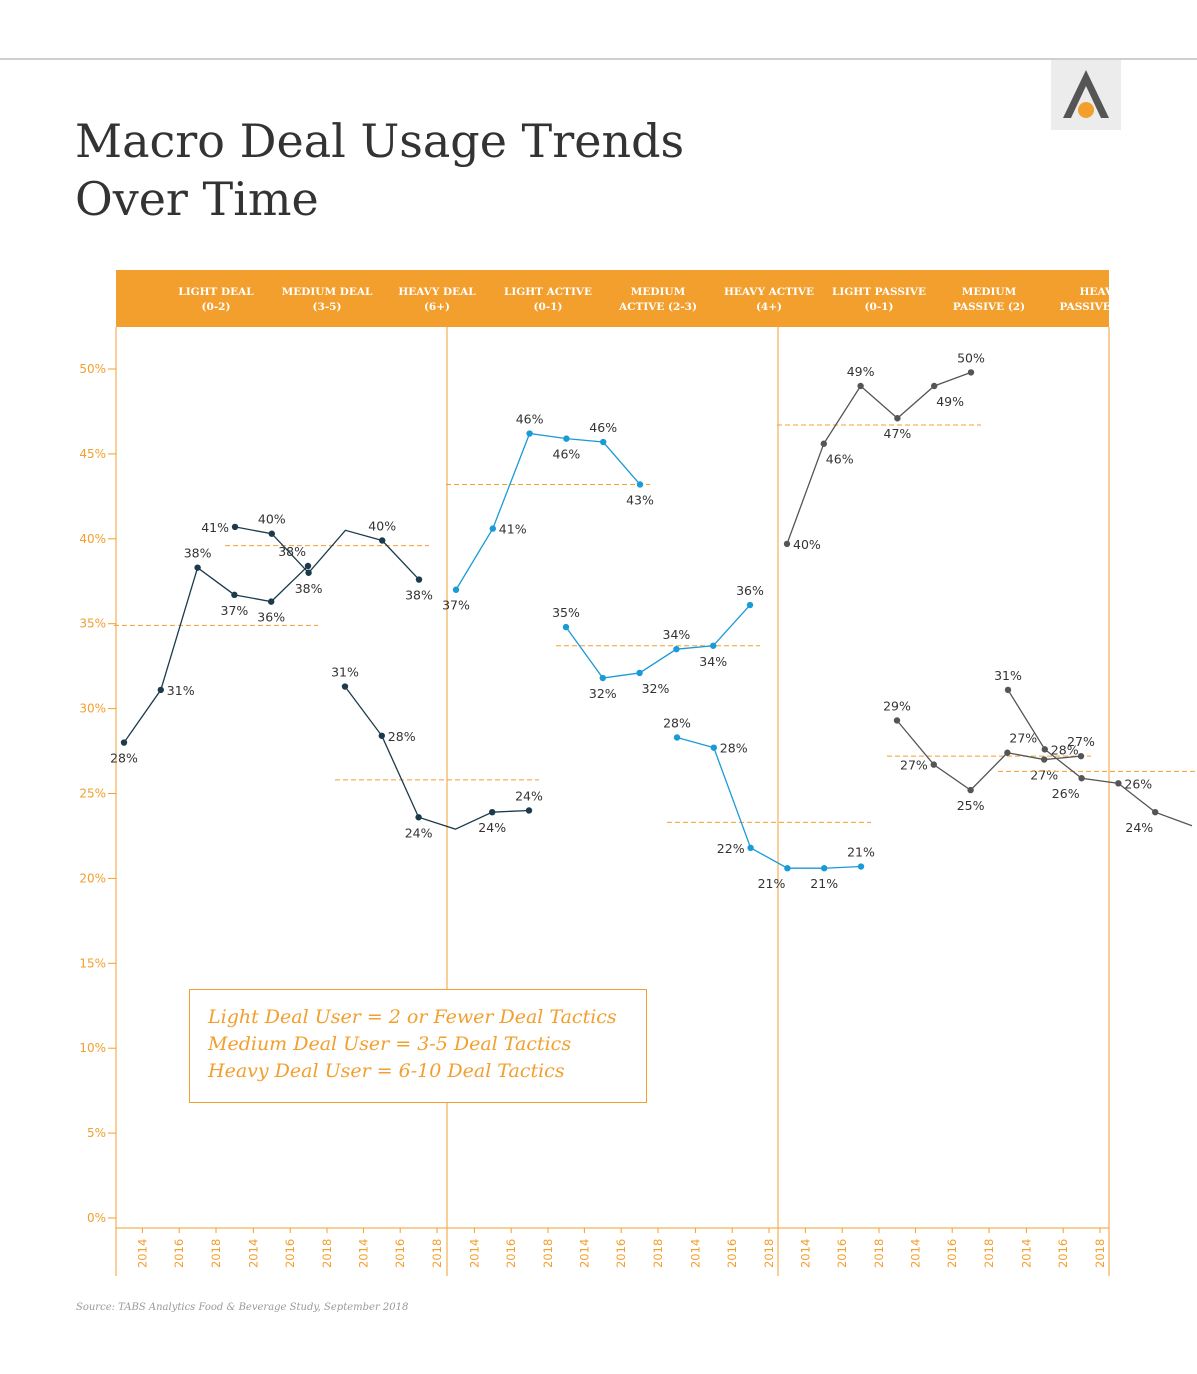 The height and width of the screenshot is (1374, 1197). I want to click on title-line-2: Over Time, so click(197, 199).